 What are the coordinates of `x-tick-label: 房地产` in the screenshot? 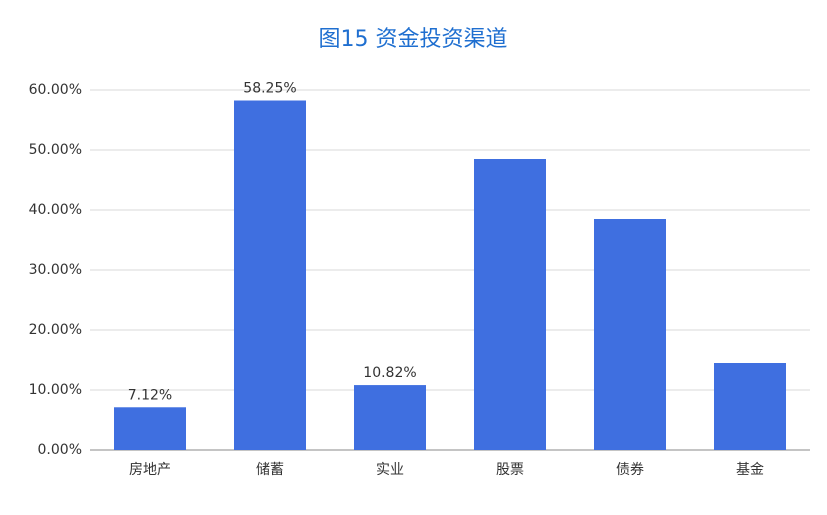 It's located at (150, 470).